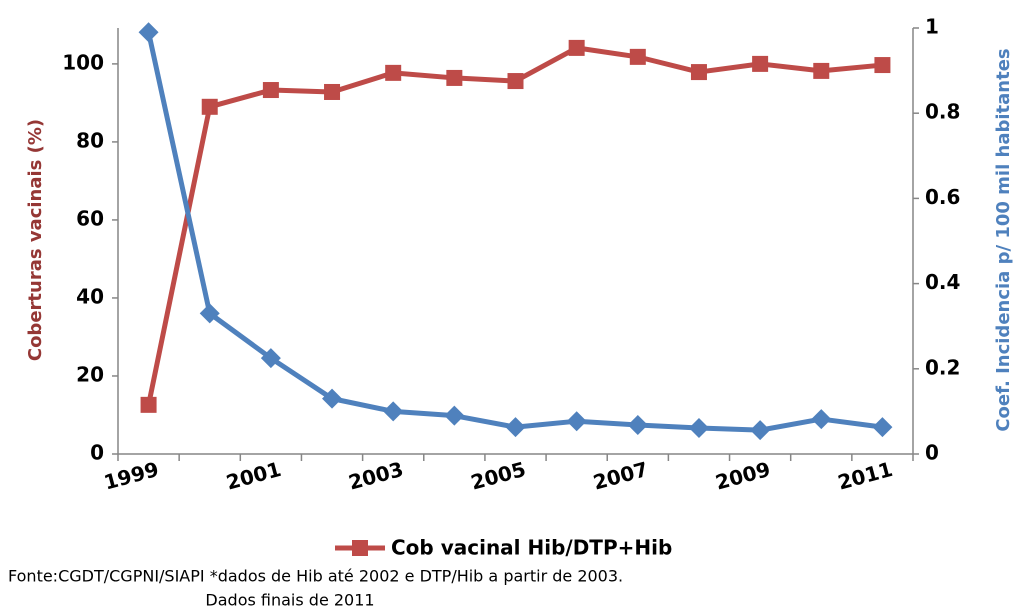  I want to click on y2-axis-label: Coef. Incidencia p/ 100 mil habitantes, so click(1003, 239).